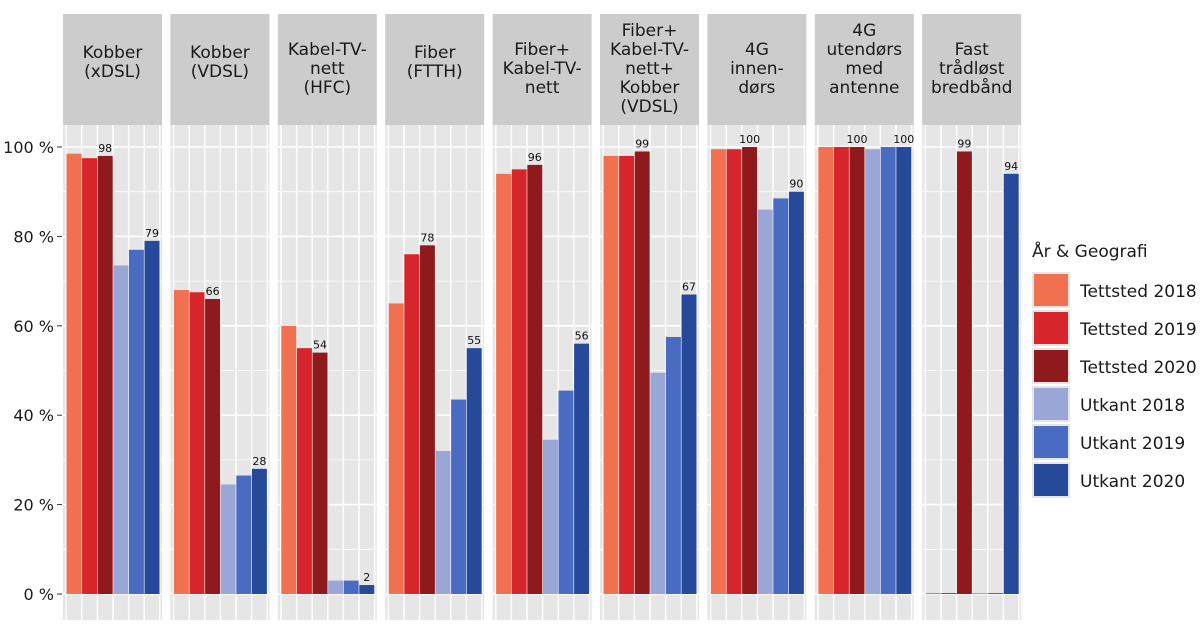 The image size is (1200, 631). What do you see at coordinates (105, 148) in the screenshot?
I see `data-label: 98` at bounding box center [105, 148].